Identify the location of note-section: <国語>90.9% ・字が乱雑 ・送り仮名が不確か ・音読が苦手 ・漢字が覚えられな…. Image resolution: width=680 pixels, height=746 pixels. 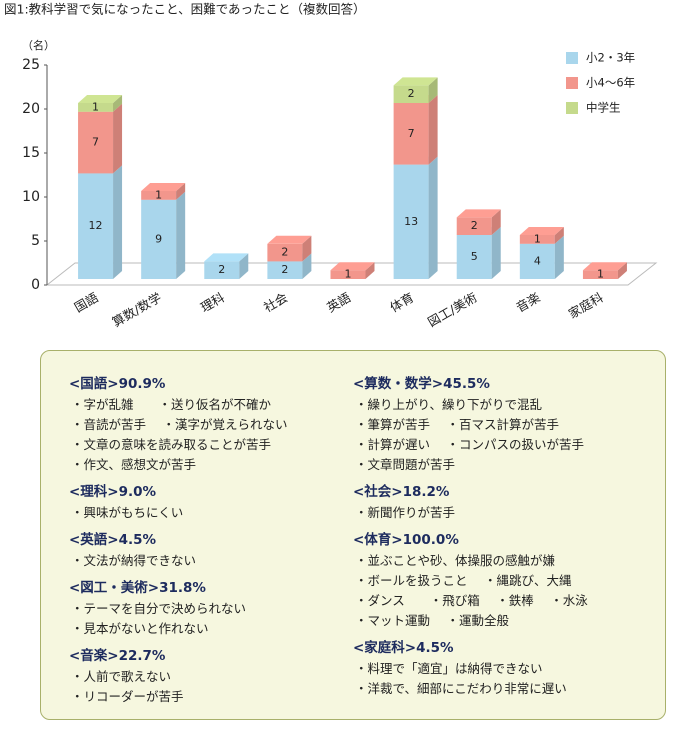
(214, 424).